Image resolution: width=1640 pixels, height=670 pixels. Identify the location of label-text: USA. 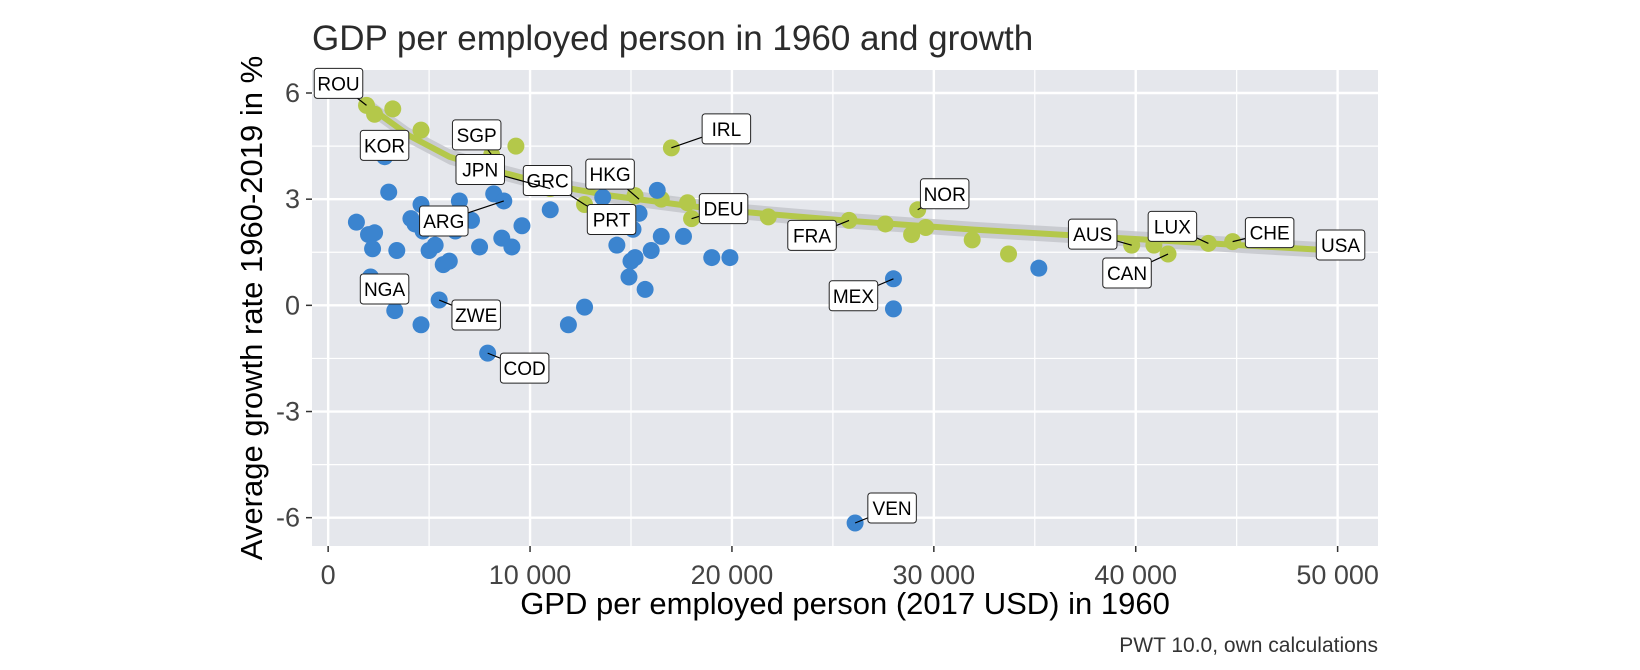
(1340, 246).